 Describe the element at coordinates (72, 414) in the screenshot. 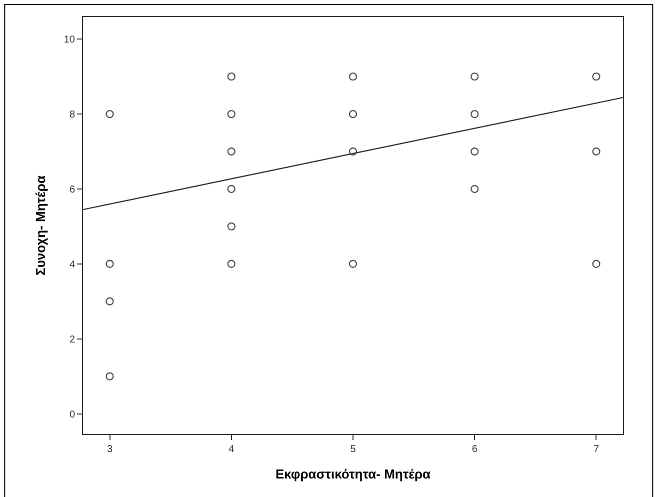

I see `y-tick-label: 0` at that location.